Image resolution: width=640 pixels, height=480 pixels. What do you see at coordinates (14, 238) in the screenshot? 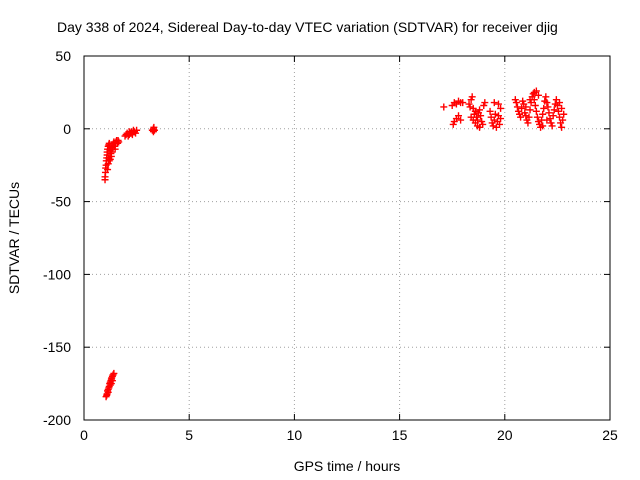
I see `y-axis-label: SDTVAR / TECUs` at bounding box center [14, 238].